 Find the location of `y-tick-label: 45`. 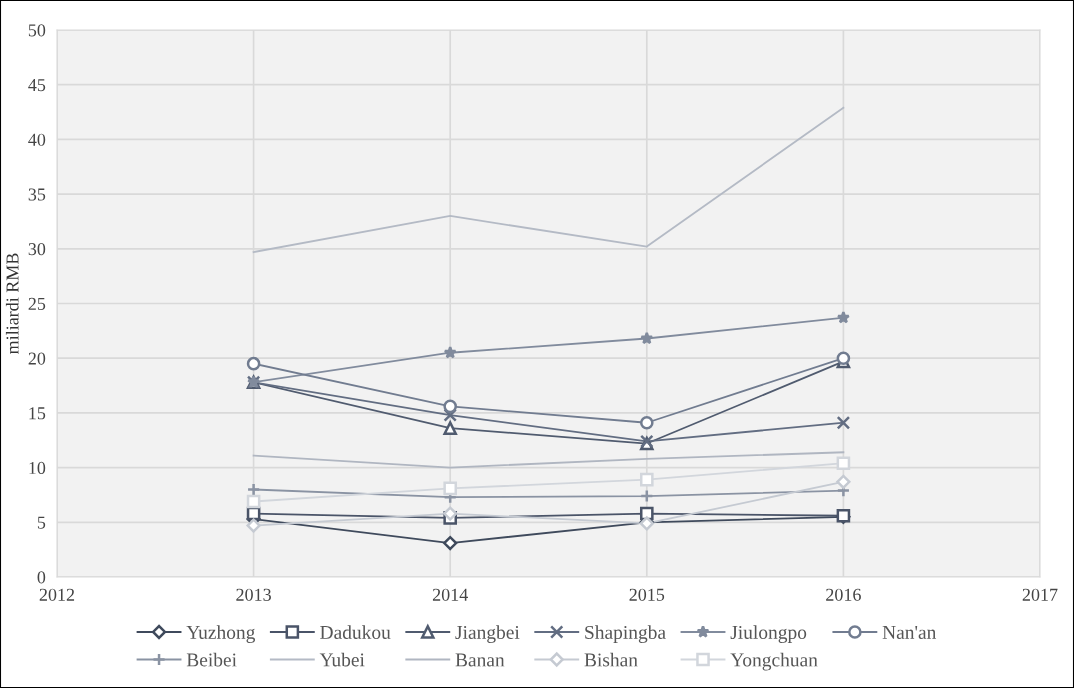

y-tick-label: 45 is located at coordinates (37, 85).